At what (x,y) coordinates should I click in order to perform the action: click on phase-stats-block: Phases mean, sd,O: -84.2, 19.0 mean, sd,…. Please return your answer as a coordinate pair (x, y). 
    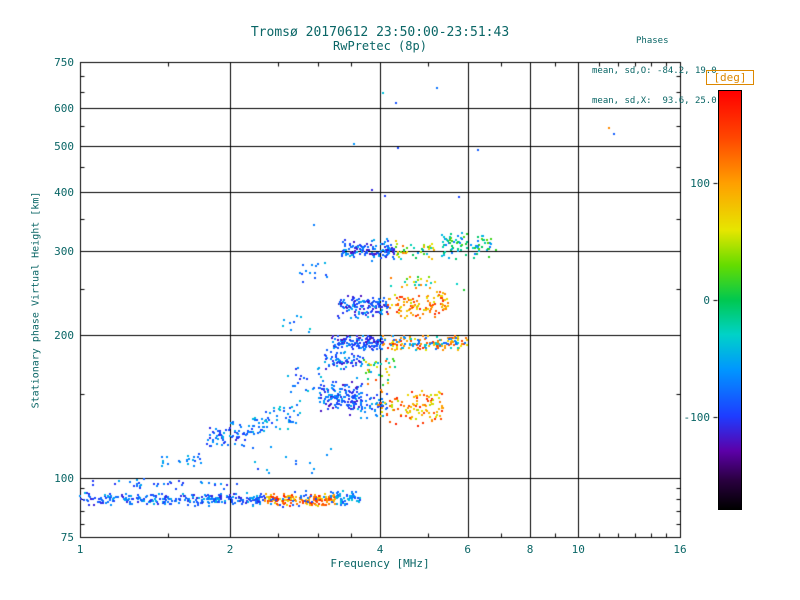
    Looking at the image, I should click on (672, 71).